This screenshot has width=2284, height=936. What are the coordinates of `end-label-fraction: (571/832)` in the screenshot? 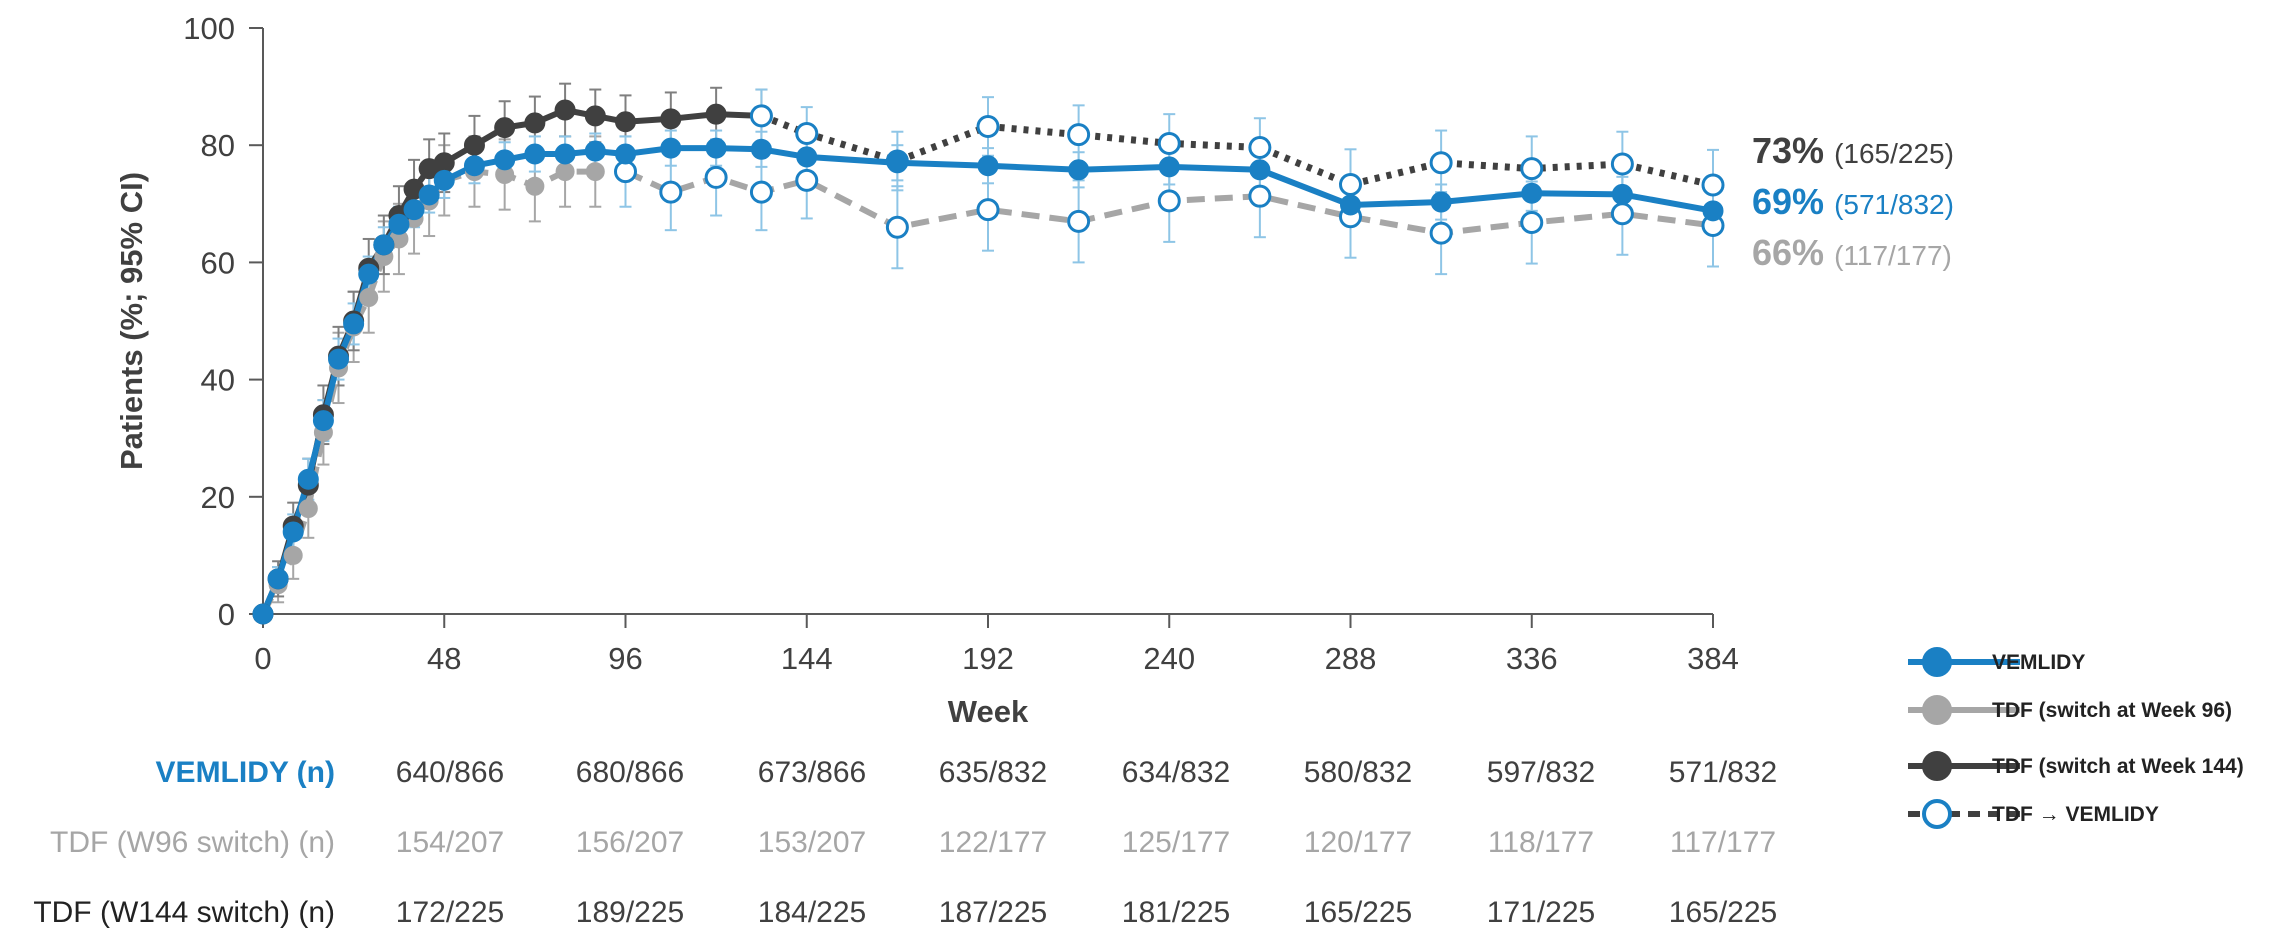 It's located at (1894, 204).